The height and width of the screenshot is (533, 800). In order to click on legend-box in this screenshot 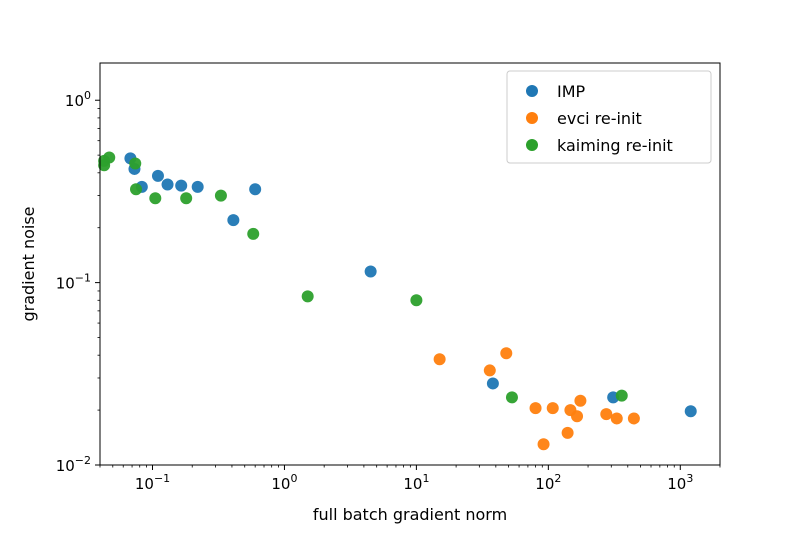, I will do `click(609, 117)`.